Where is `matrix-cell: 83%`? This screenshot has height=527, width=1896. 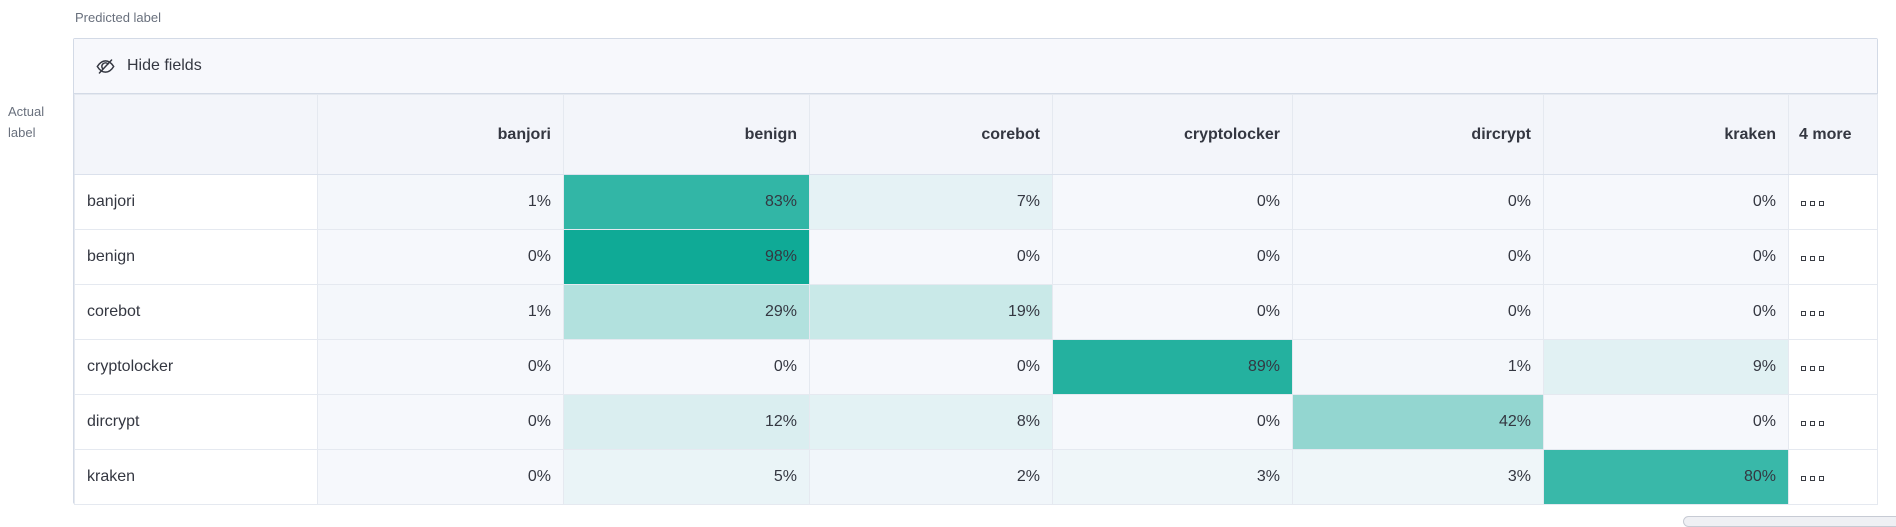 matrix-cell: 83% is located at coordinates (686, 202).